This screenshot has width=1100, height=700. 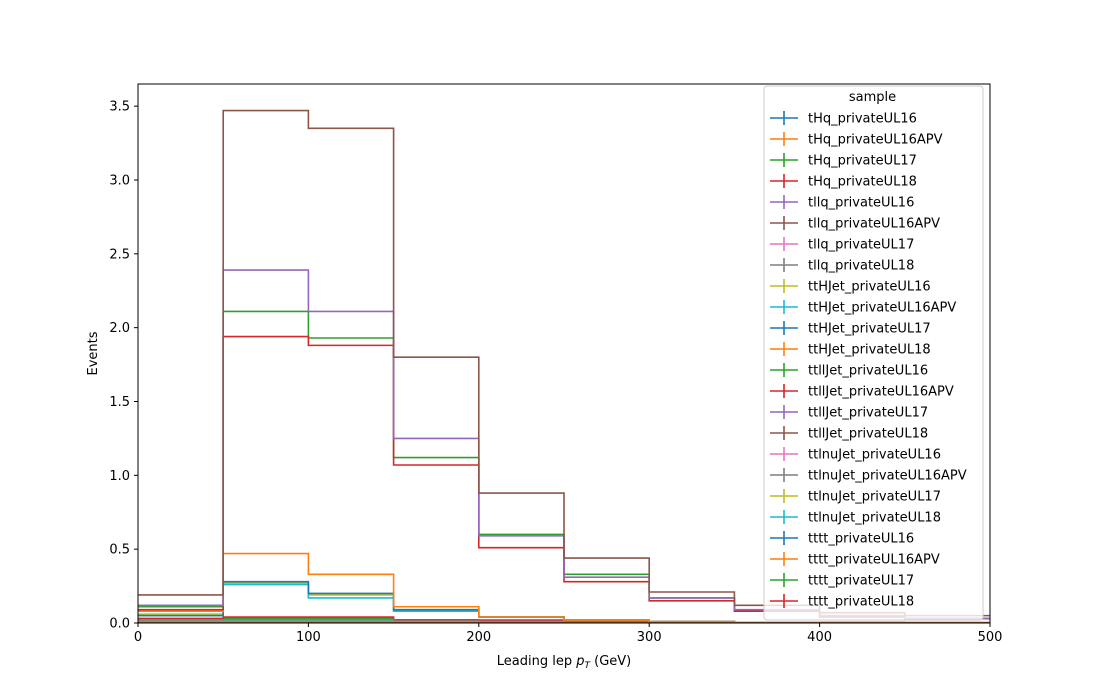 What do you see at coordinates (872, 97) in the screenshot?
I see `legend-title: sample` at bounding box center [872, 97].